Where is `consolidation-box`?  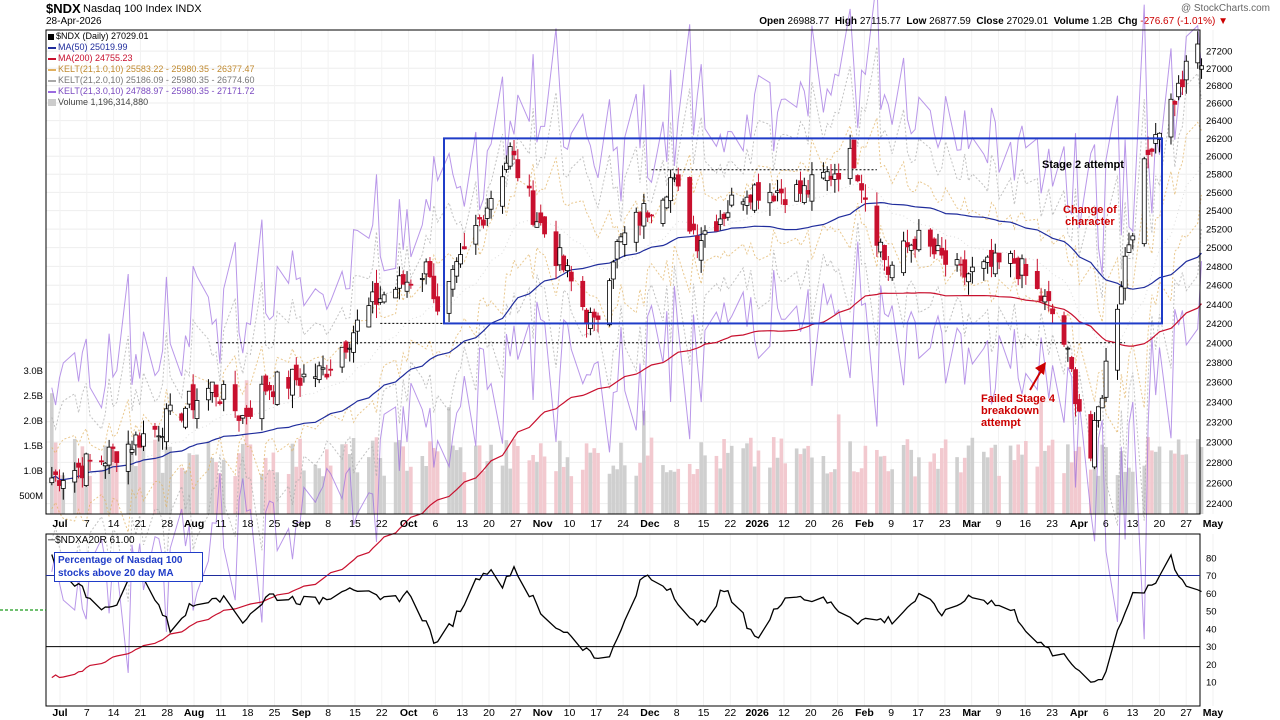 consolidation-box is located at coordinates (803, 231).